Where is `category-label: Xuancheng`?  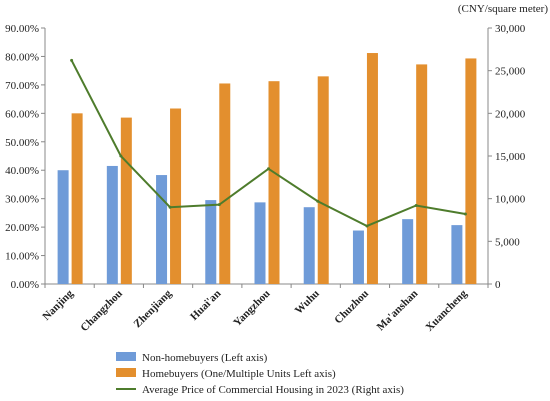
category-label: Xuancheng is located at coordinates (446, 310).